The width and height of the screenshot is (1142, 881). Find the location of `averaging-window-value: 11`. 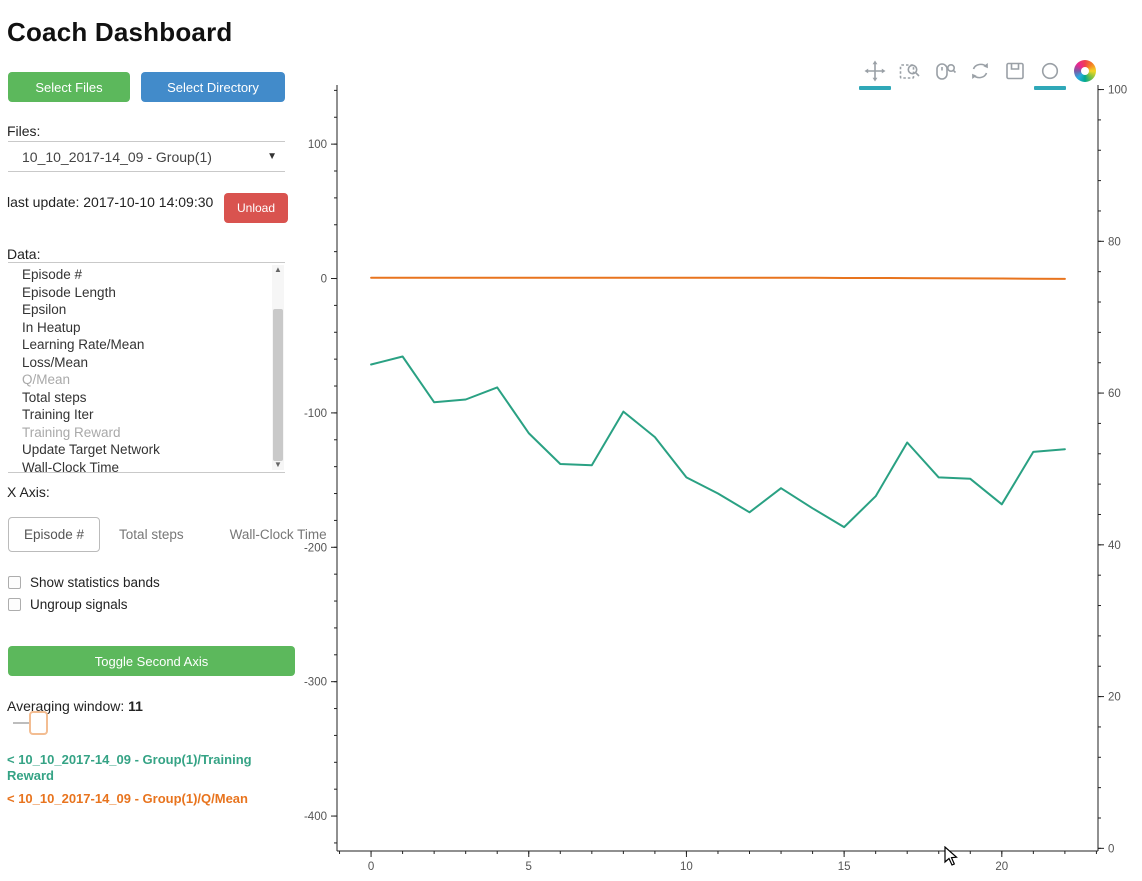

averaging-window-value: 11 is located at coordinates (135, 706).